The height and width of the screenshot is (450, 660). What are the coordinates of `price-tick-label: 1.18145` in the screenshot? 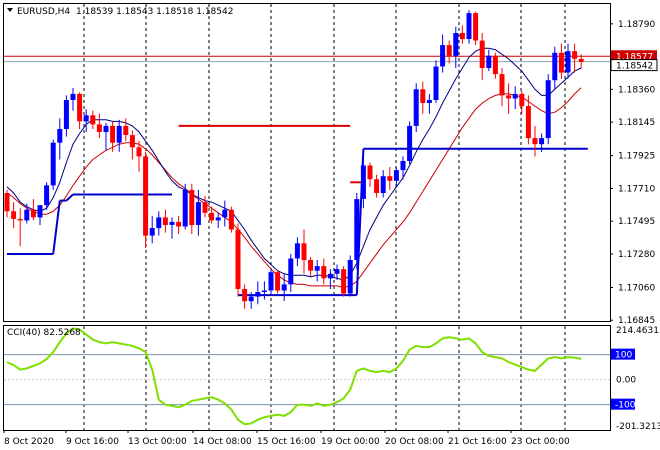 It's located at (636, 123).